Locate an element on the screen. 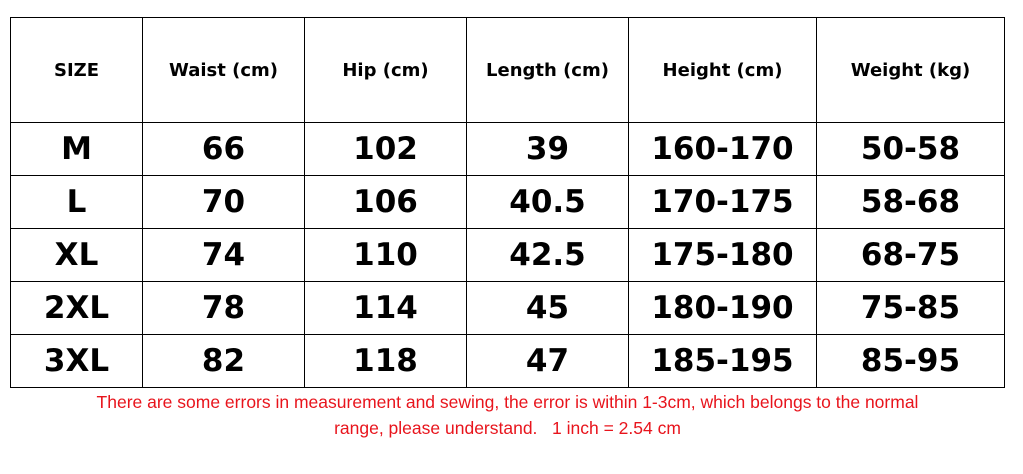  cell-waist: 78 is located at coordinates (223, 308).